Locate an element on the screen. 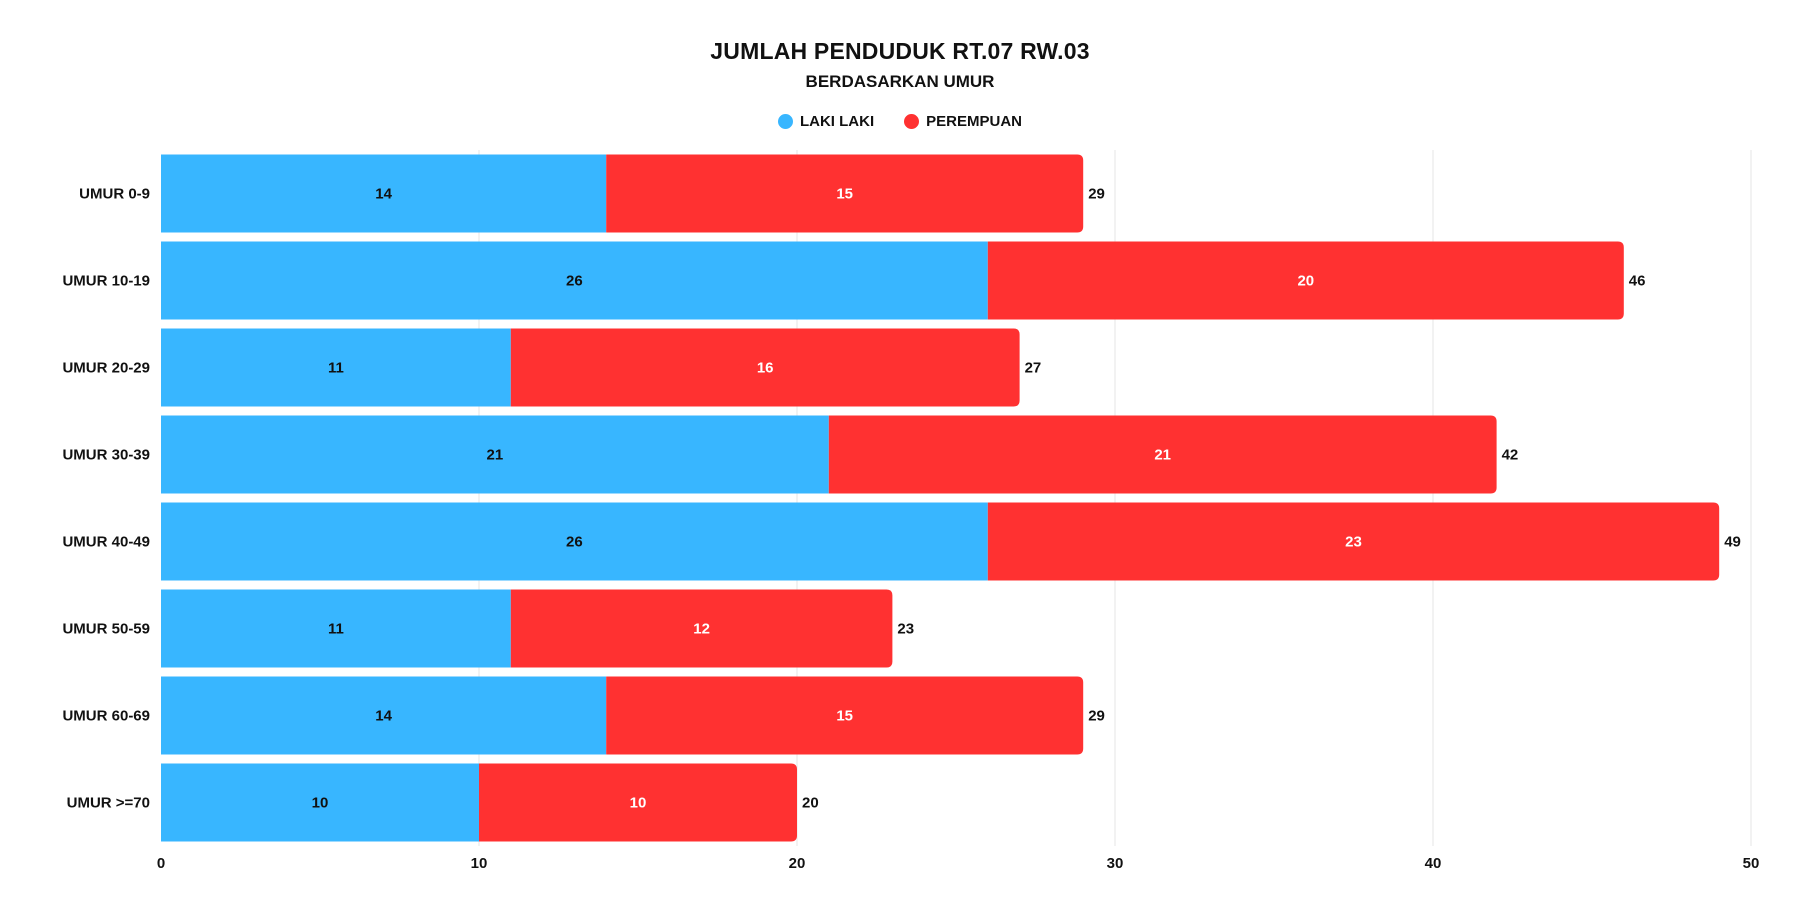  category-label: UMUR 50-59 is located at coordinates (106, 629).